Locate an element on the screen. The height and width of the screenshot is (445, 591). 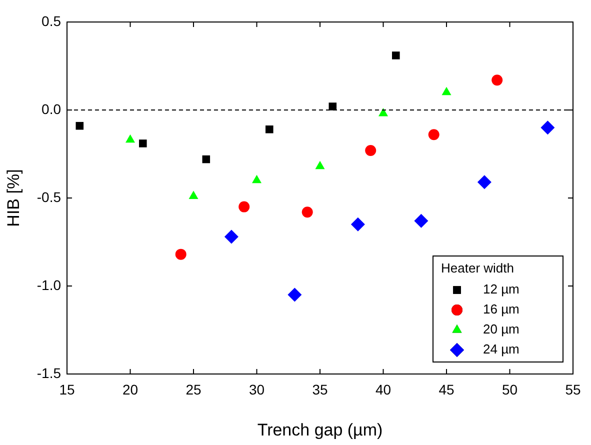
x-tick-label: 20 is located at coordinates (130, 389).